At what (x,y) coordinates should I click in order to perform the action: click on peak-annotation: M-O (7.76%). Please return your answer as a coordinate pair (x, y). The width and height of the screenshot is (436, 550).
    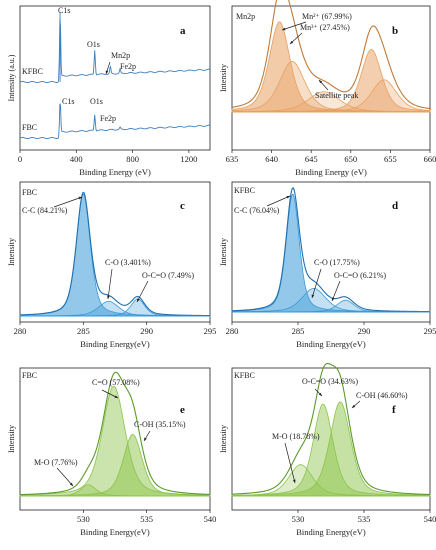
    Looking at the image, I should click on (56, 462).